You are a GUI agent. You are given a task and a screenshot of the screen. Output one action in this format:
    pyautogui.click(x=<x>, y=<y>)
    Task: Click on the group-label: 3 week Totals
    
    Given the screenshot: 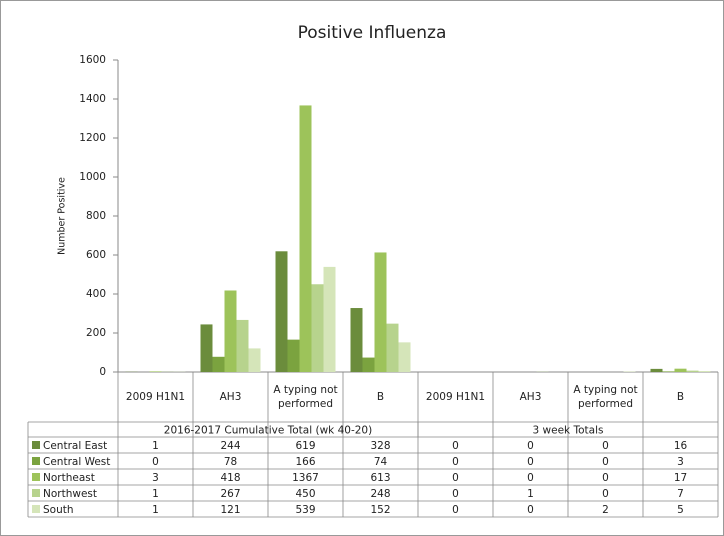 What is the action you would take?
    pyautogui.click(x=568, y=431)
    